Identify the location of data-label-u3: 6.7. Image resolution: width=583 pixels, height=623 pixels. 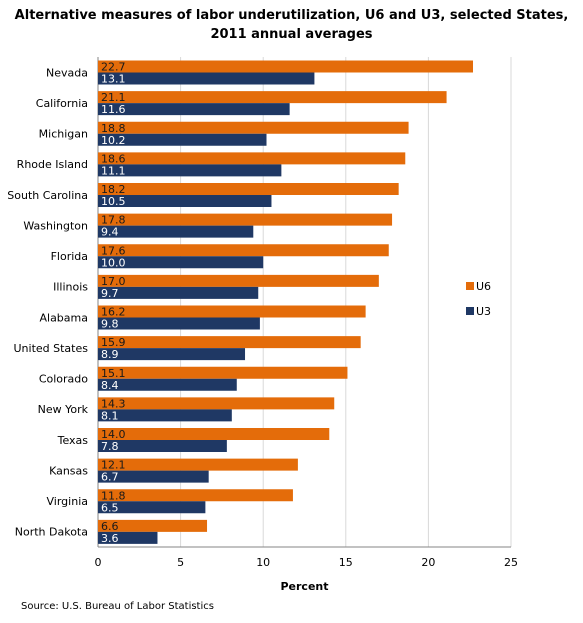
(110, 477).